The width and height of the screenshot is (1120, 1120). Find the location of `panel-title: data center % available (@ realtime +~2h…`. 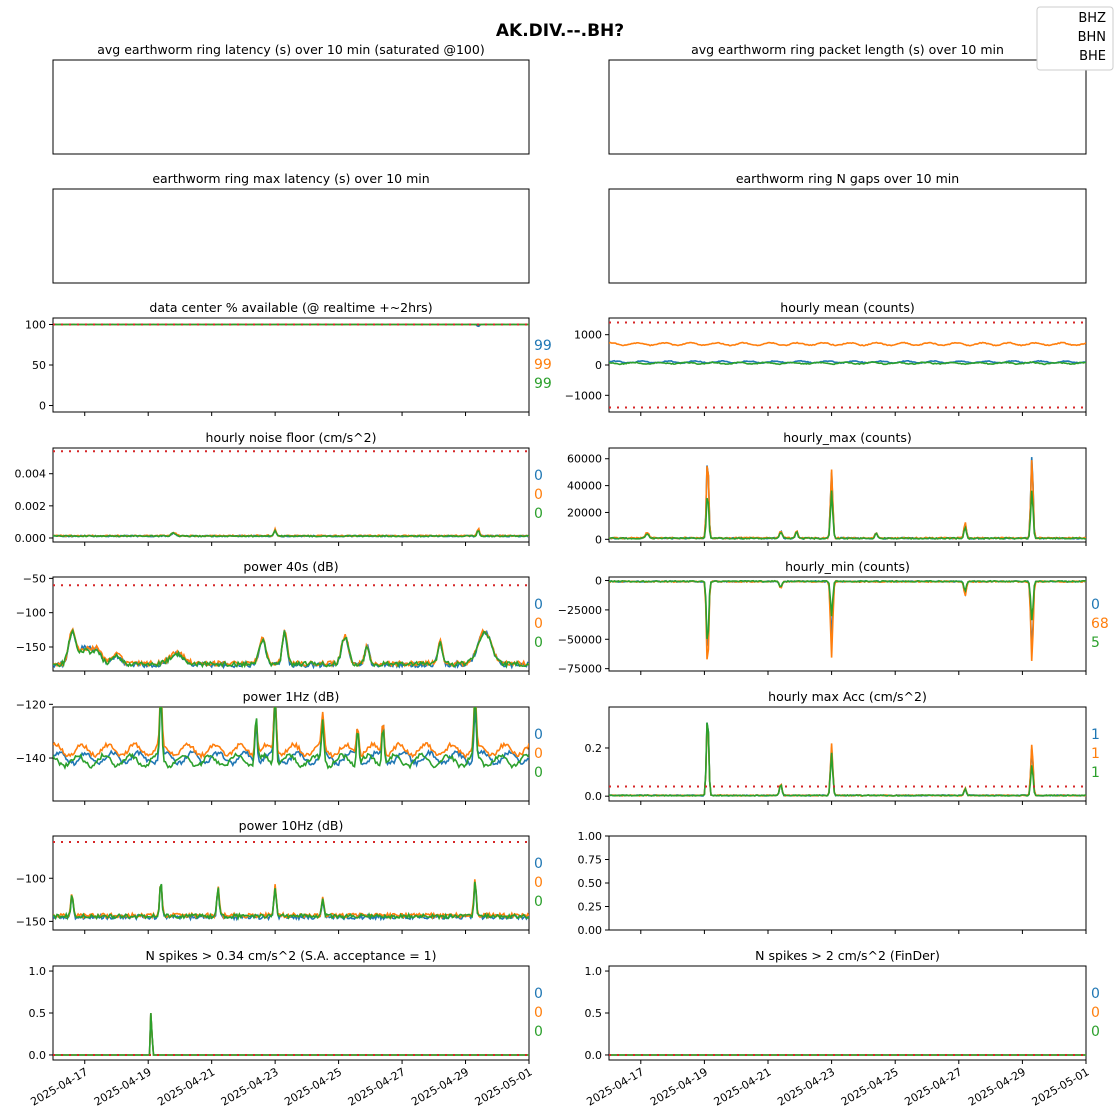

panel-title: data center % available (@ realtime +~2h… is located at coordinates (290, 307).